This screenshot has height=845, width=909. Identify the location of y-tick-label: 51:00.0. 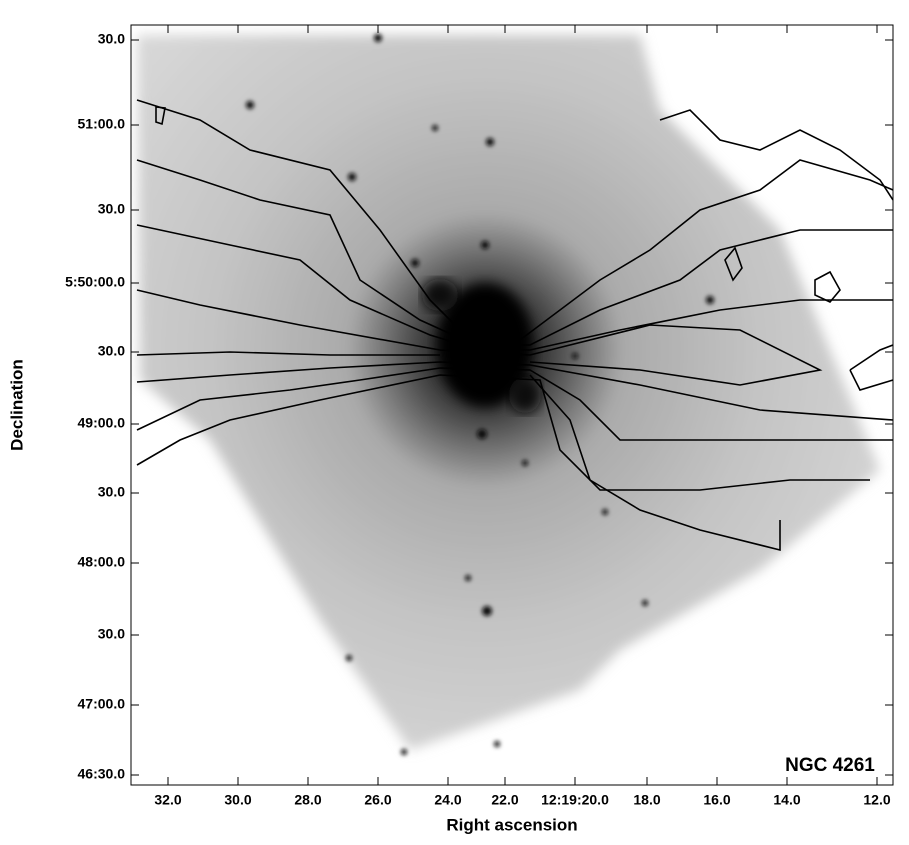
(102, 124).